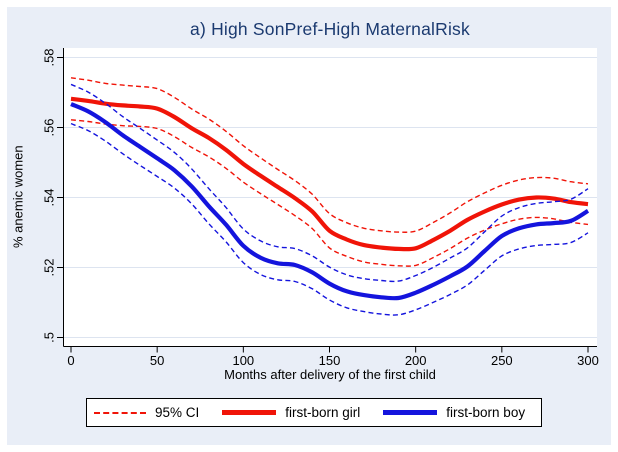 The image size is (618, 452). I want to click on svg-text: .5, so click(49, 337).